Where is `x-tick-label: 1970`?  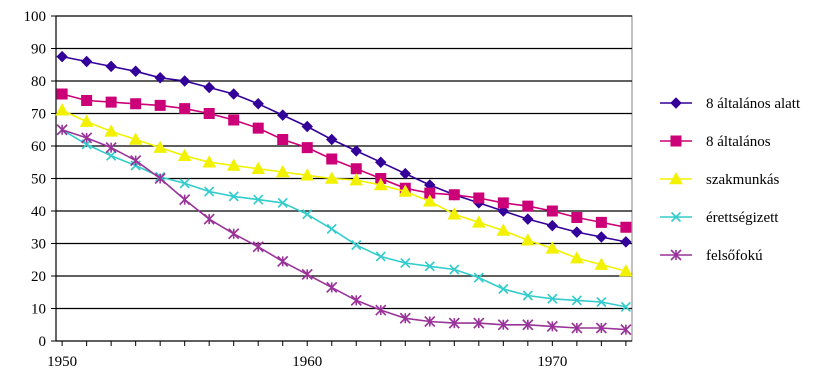
x-tick-label: 1970 is located at coordinates (552, 362).